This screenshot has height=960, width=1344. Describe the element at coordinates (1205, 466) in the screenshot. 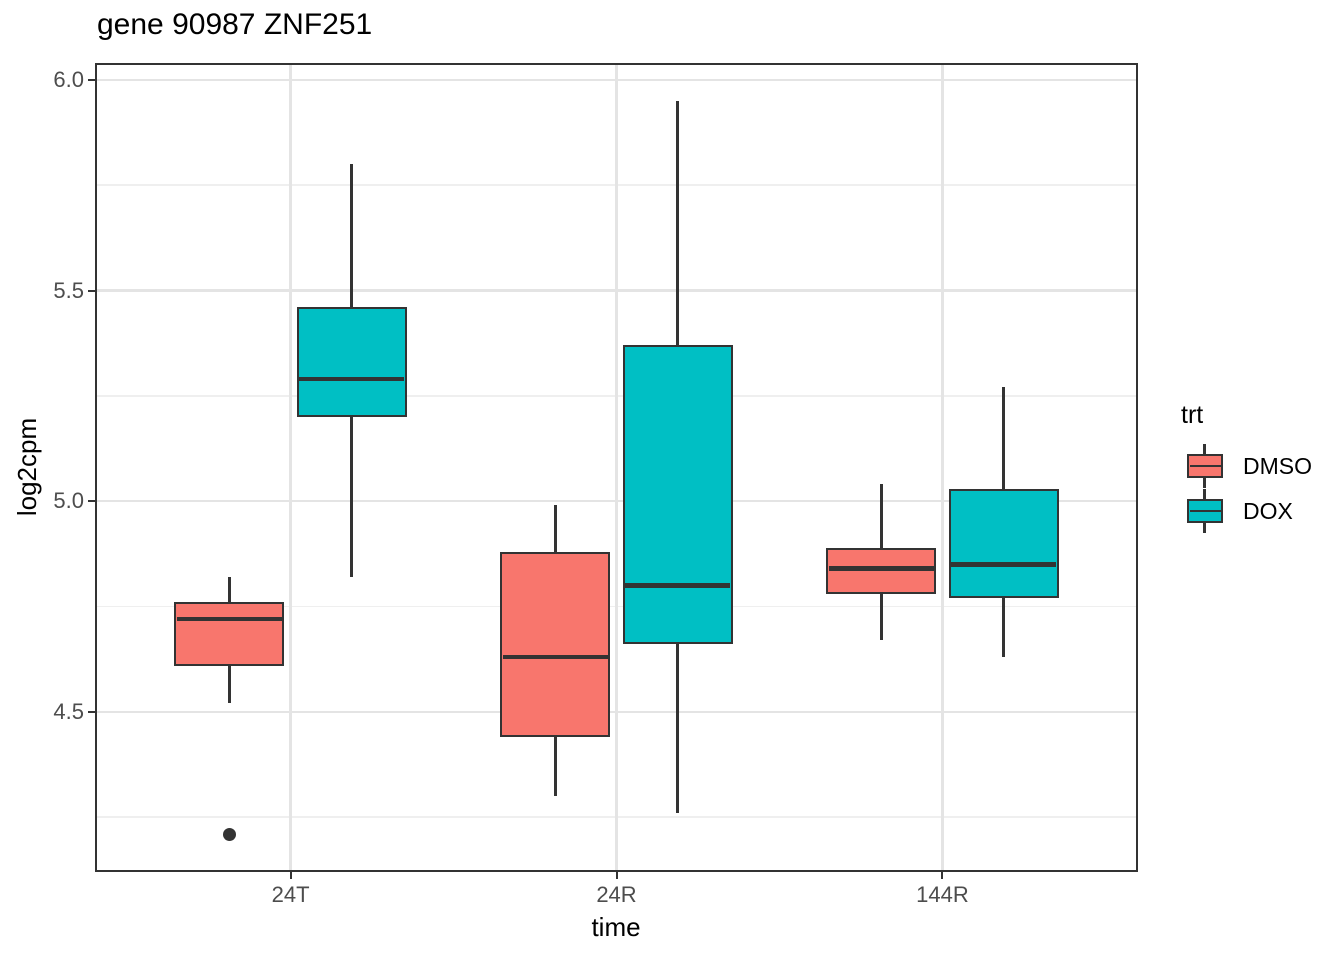

I see `legend-key-dmso-median` at that location.